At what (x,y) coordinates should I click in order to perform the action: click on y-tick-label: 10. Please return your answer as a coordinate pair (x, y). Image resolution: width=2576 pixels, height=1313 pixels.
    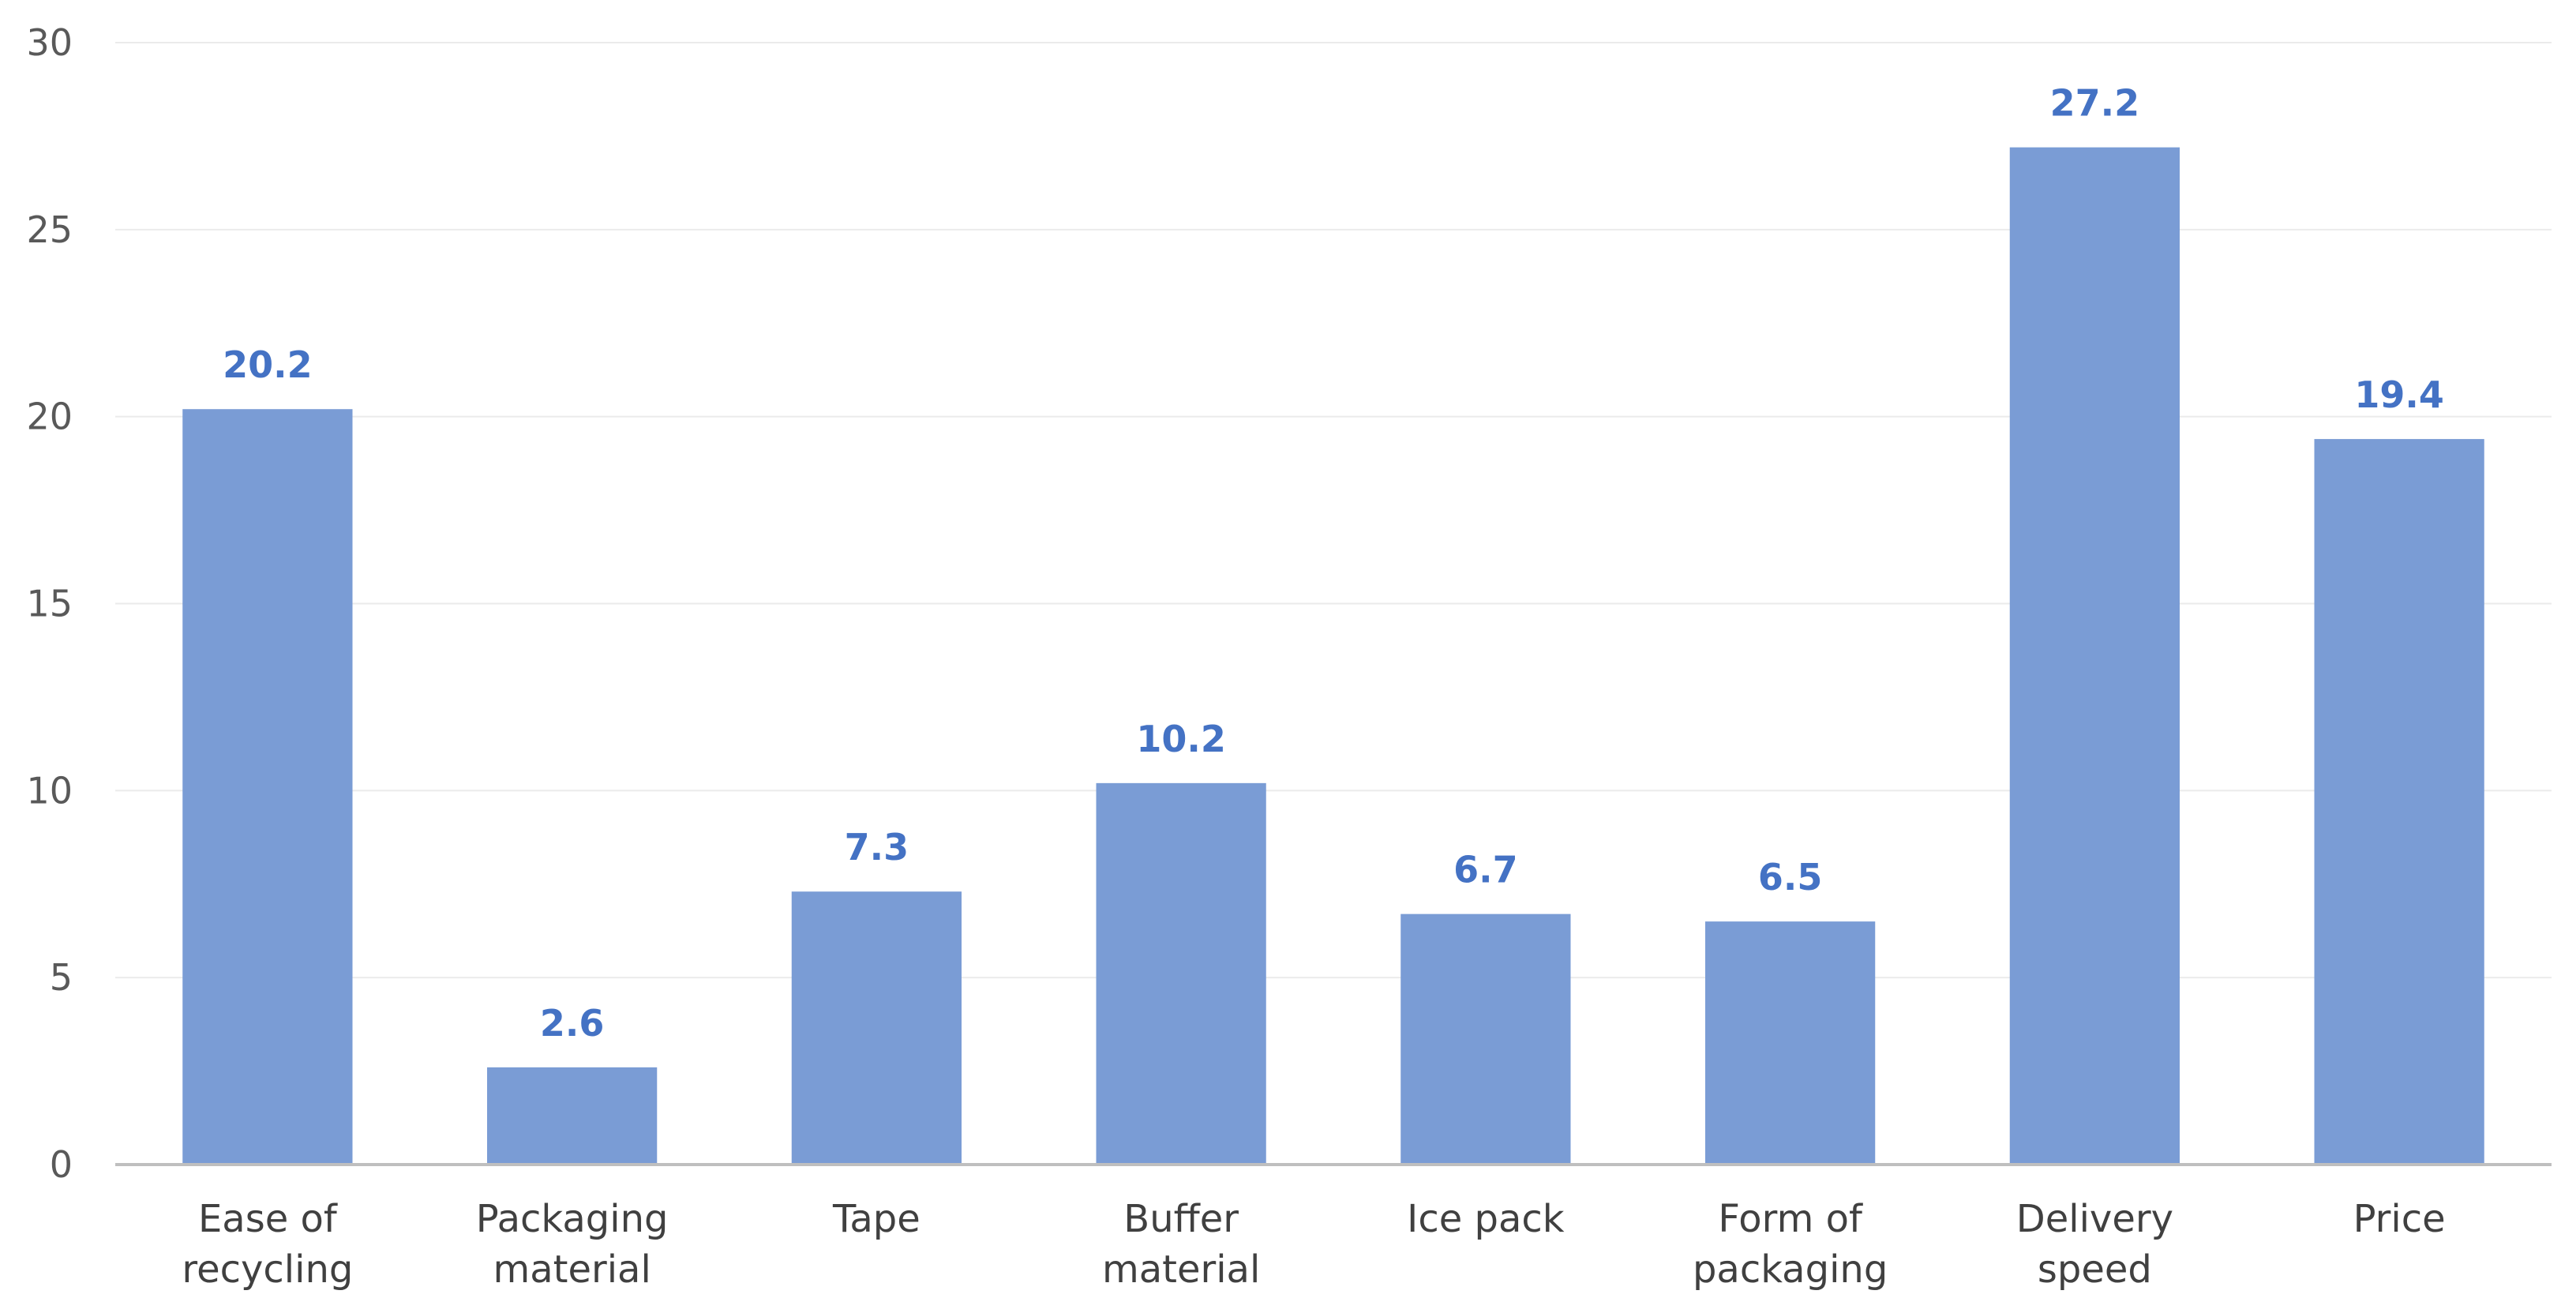
    Looking at the image, I should click on (49, 790).